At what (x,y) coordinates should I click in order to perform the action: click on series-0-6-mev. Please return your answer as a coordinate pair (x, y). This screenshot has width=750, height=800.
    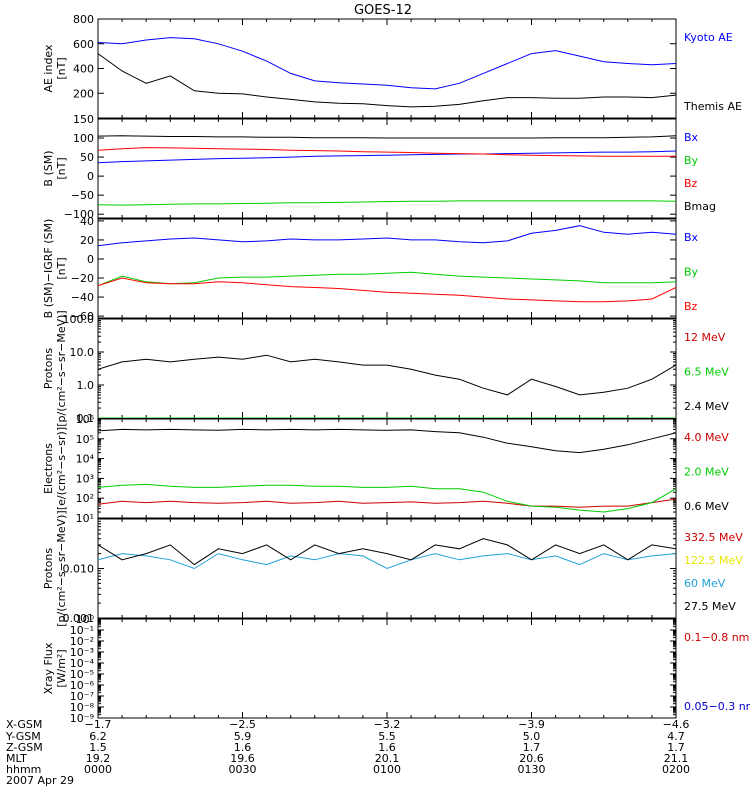
    Looking at the image, I should click on (387, 441).